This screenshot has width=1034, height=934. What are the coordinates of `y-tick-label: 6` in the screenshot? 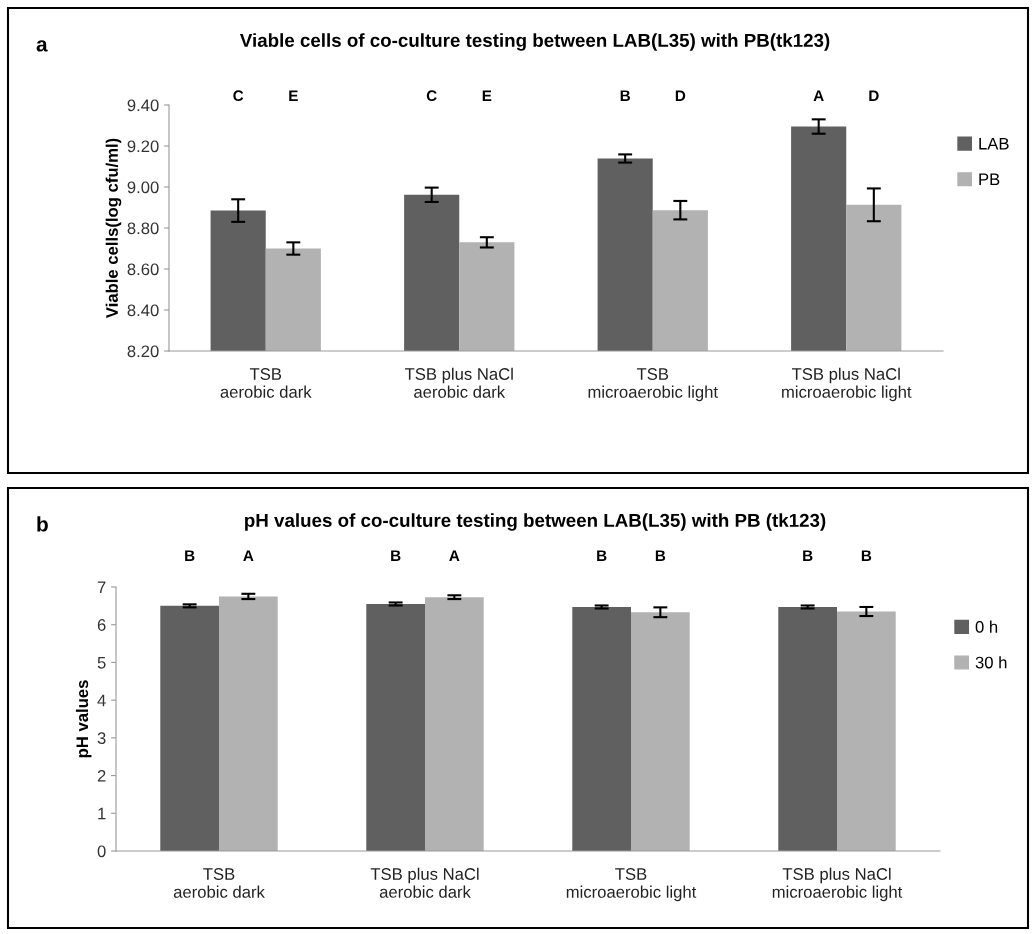 It's located at (101, 625).